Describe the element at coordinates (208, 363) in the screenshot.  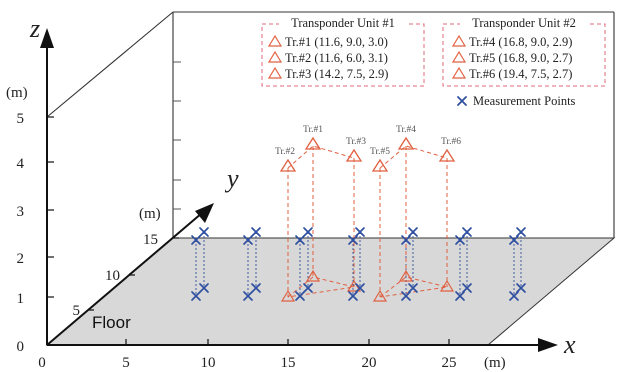
I see `x-tick-10: 10` at that location.